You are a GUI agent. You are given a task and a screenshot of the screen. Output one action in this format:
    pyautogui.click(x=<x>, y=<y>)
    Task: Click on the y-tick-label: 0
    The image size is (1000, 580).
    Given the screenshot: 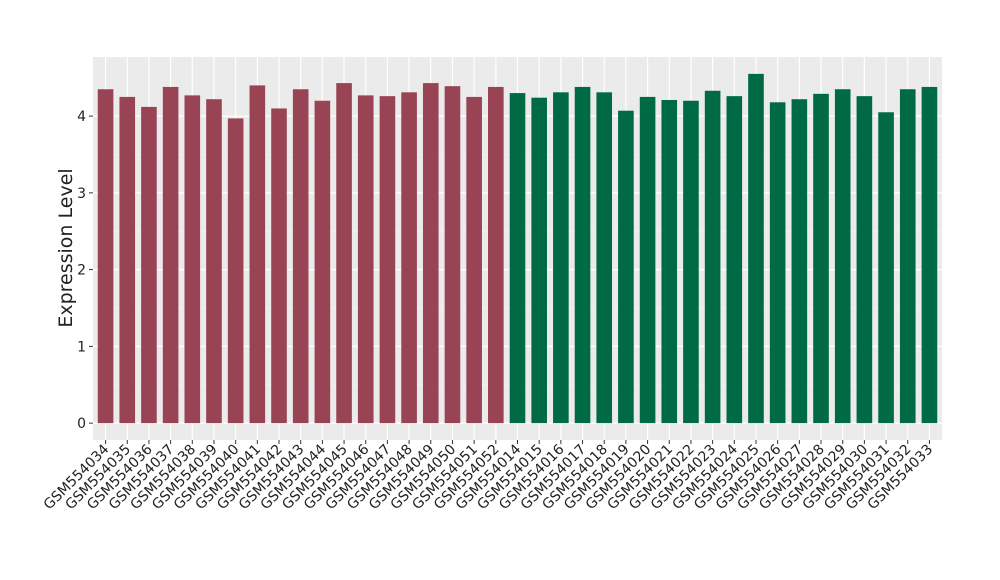 What is the action you would take?
    pyautogui.click(x=81, y=424)
    